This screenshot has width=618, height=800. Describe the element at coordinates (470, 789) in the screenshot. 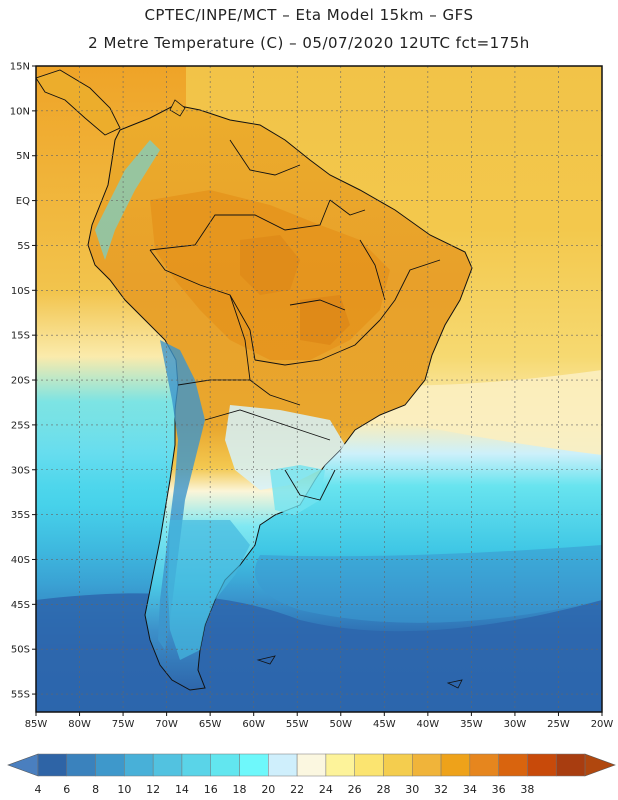

I see `colorbar-level-label: 34` at that location.